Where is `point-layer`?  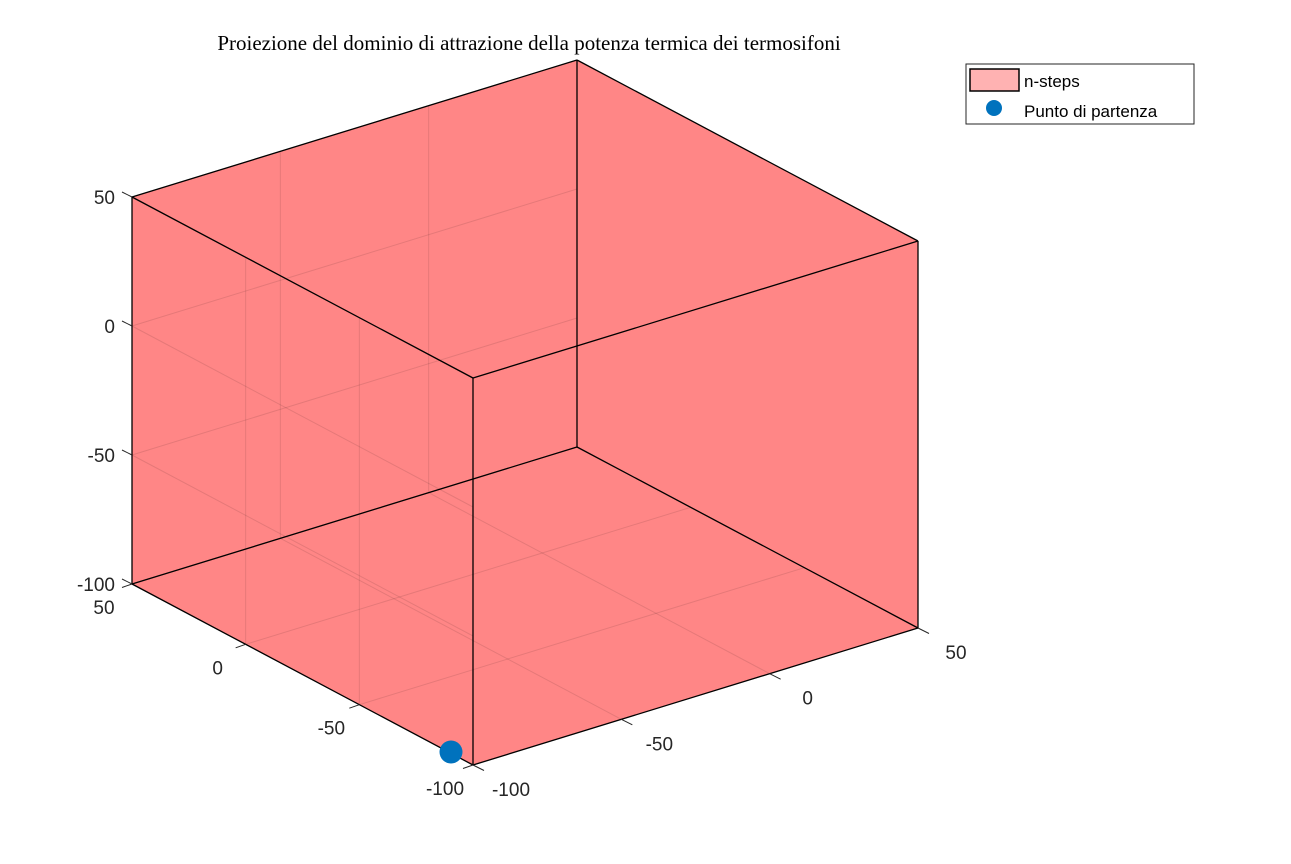
point-layer is located at coordinates (451, 752).